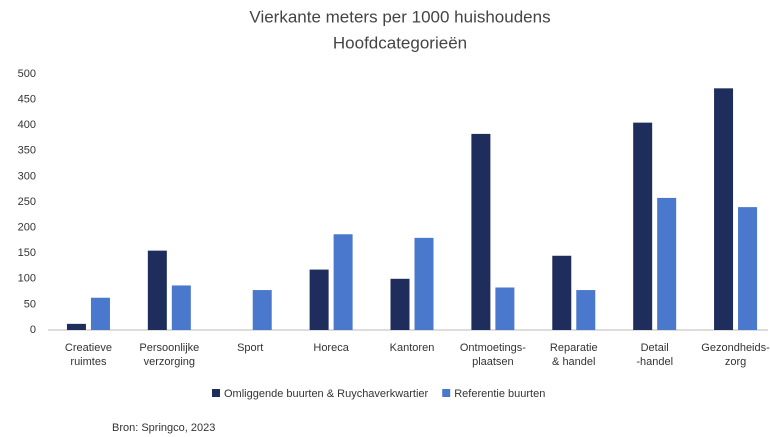 This screenshot has height=437, width=770. Describe the element at coordinates (493, 355) in the screenshot. I see `x-tick-label: Ontmoetings-plaatsen` at that location.